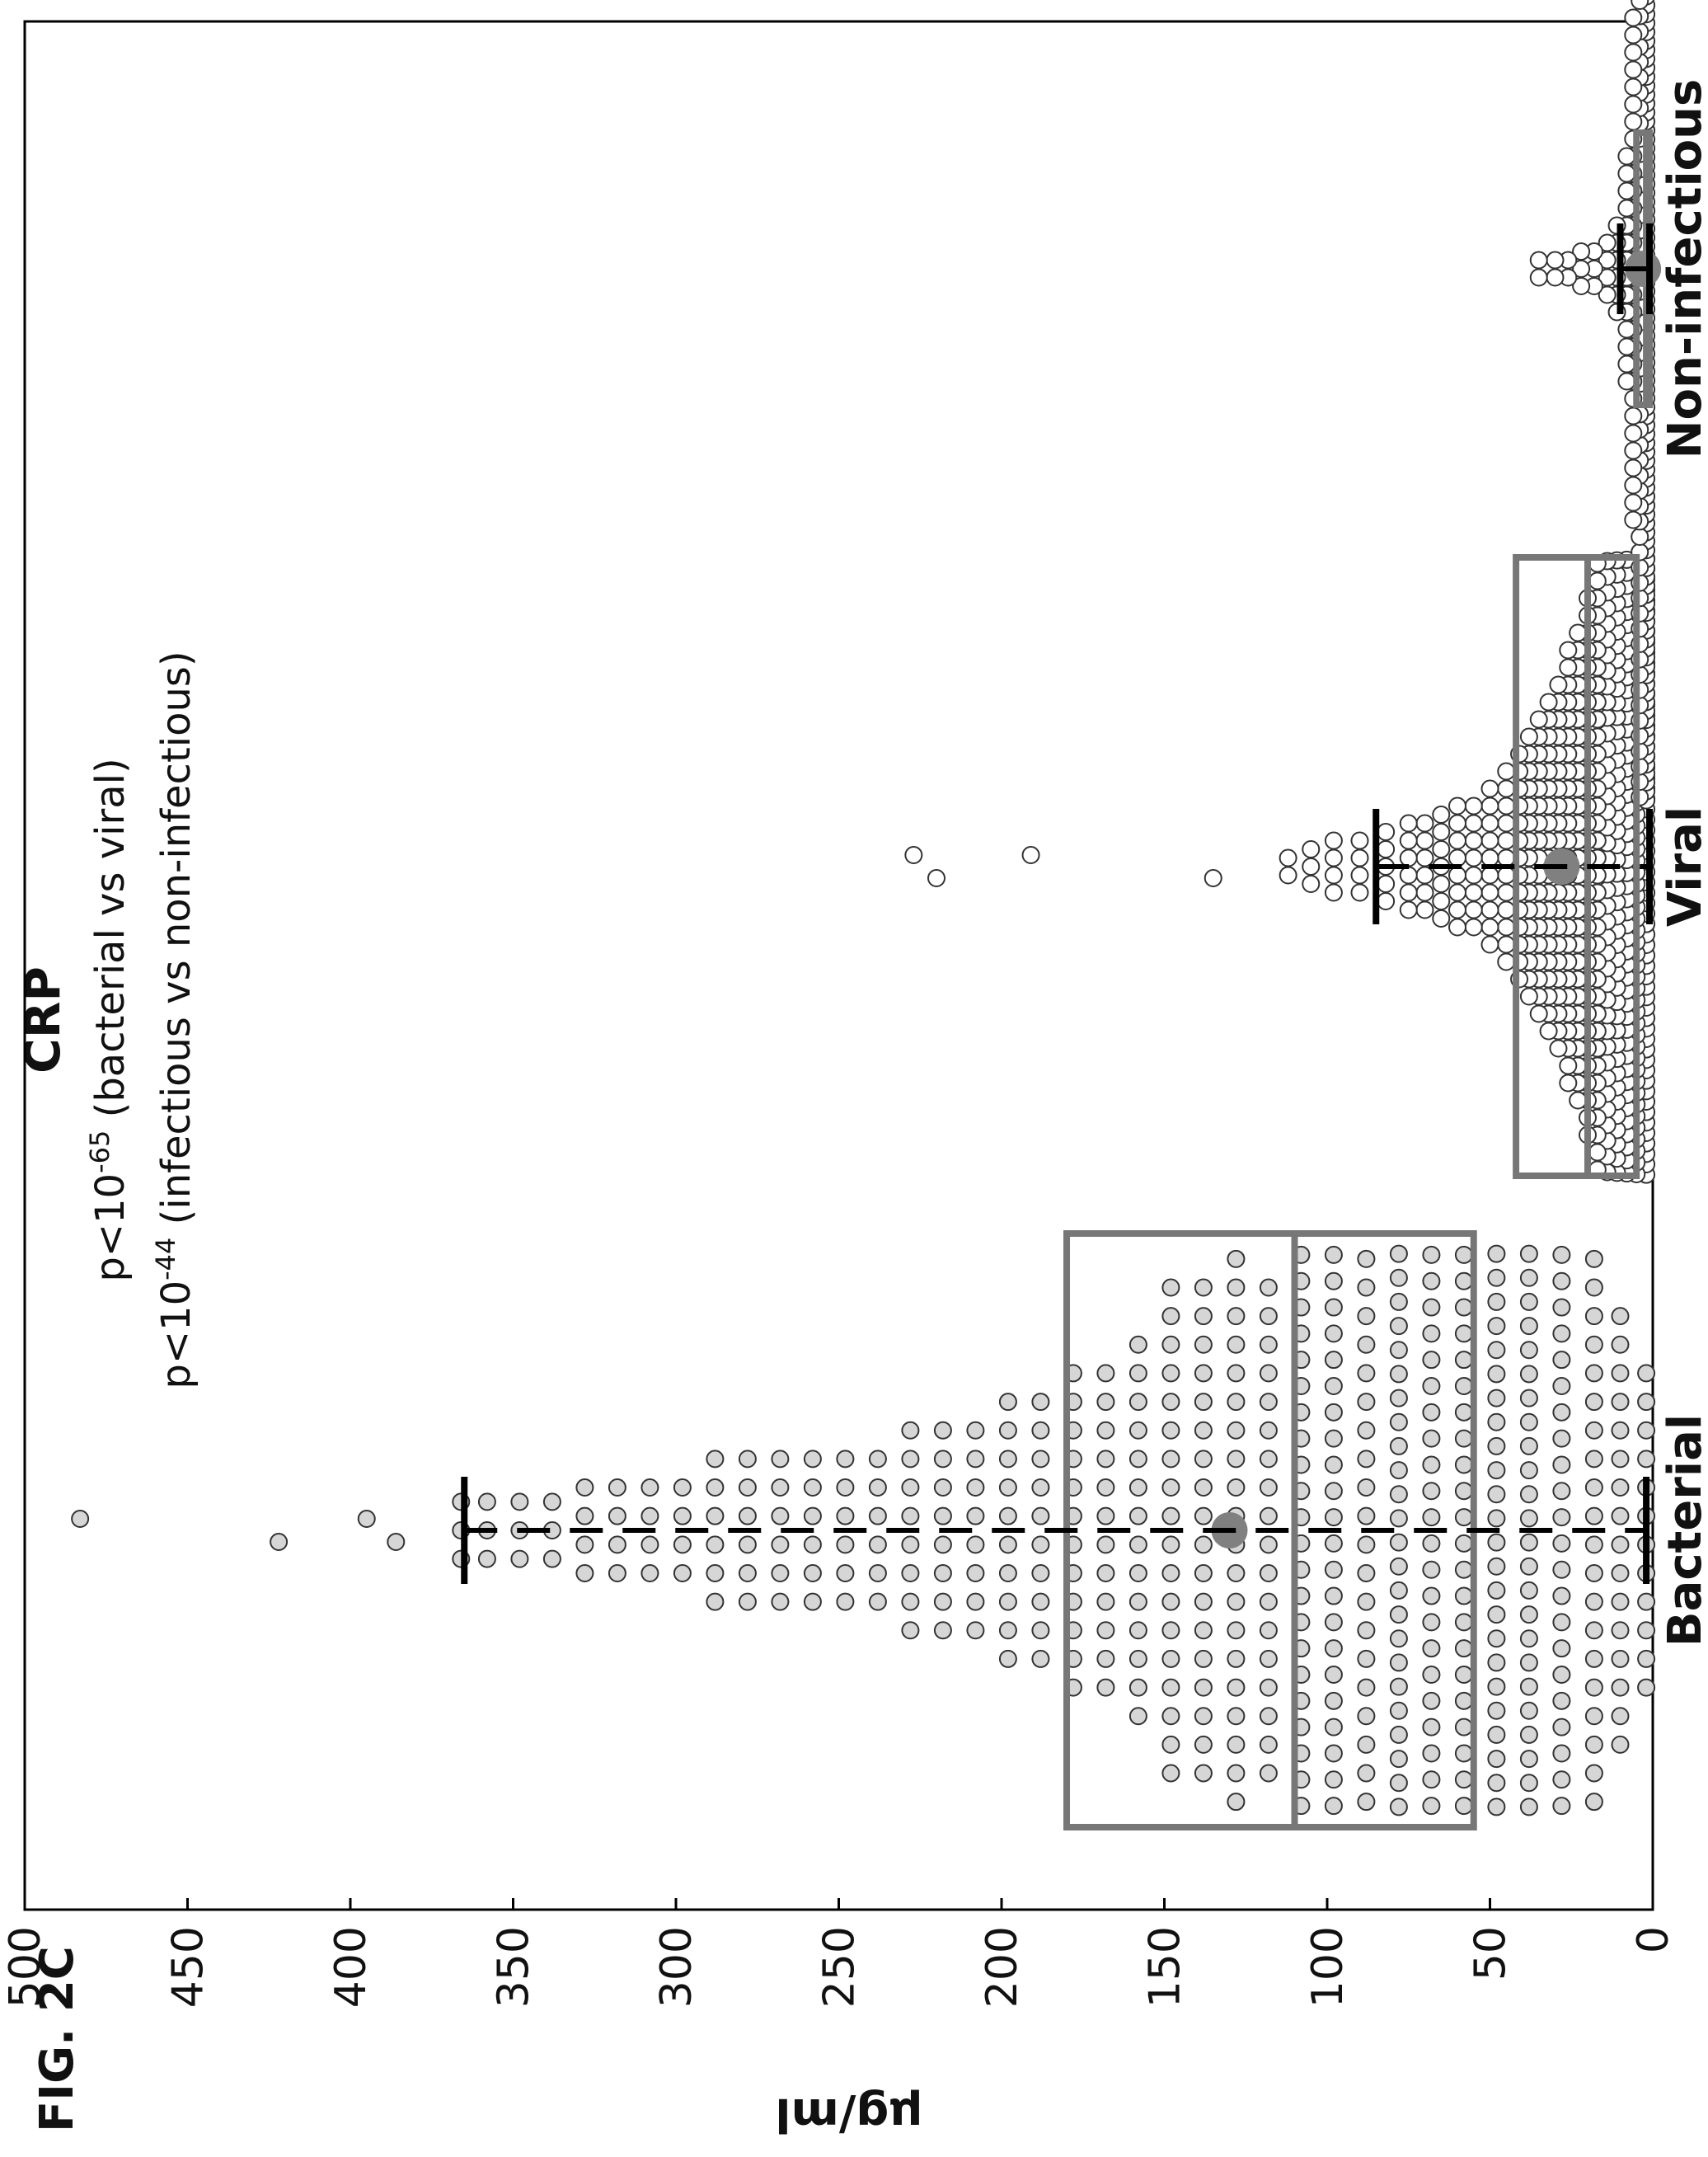  Describe the element at coordinates (166, 1259) in the screenshot. I see `subtitle-2-exp: -44` at that location.